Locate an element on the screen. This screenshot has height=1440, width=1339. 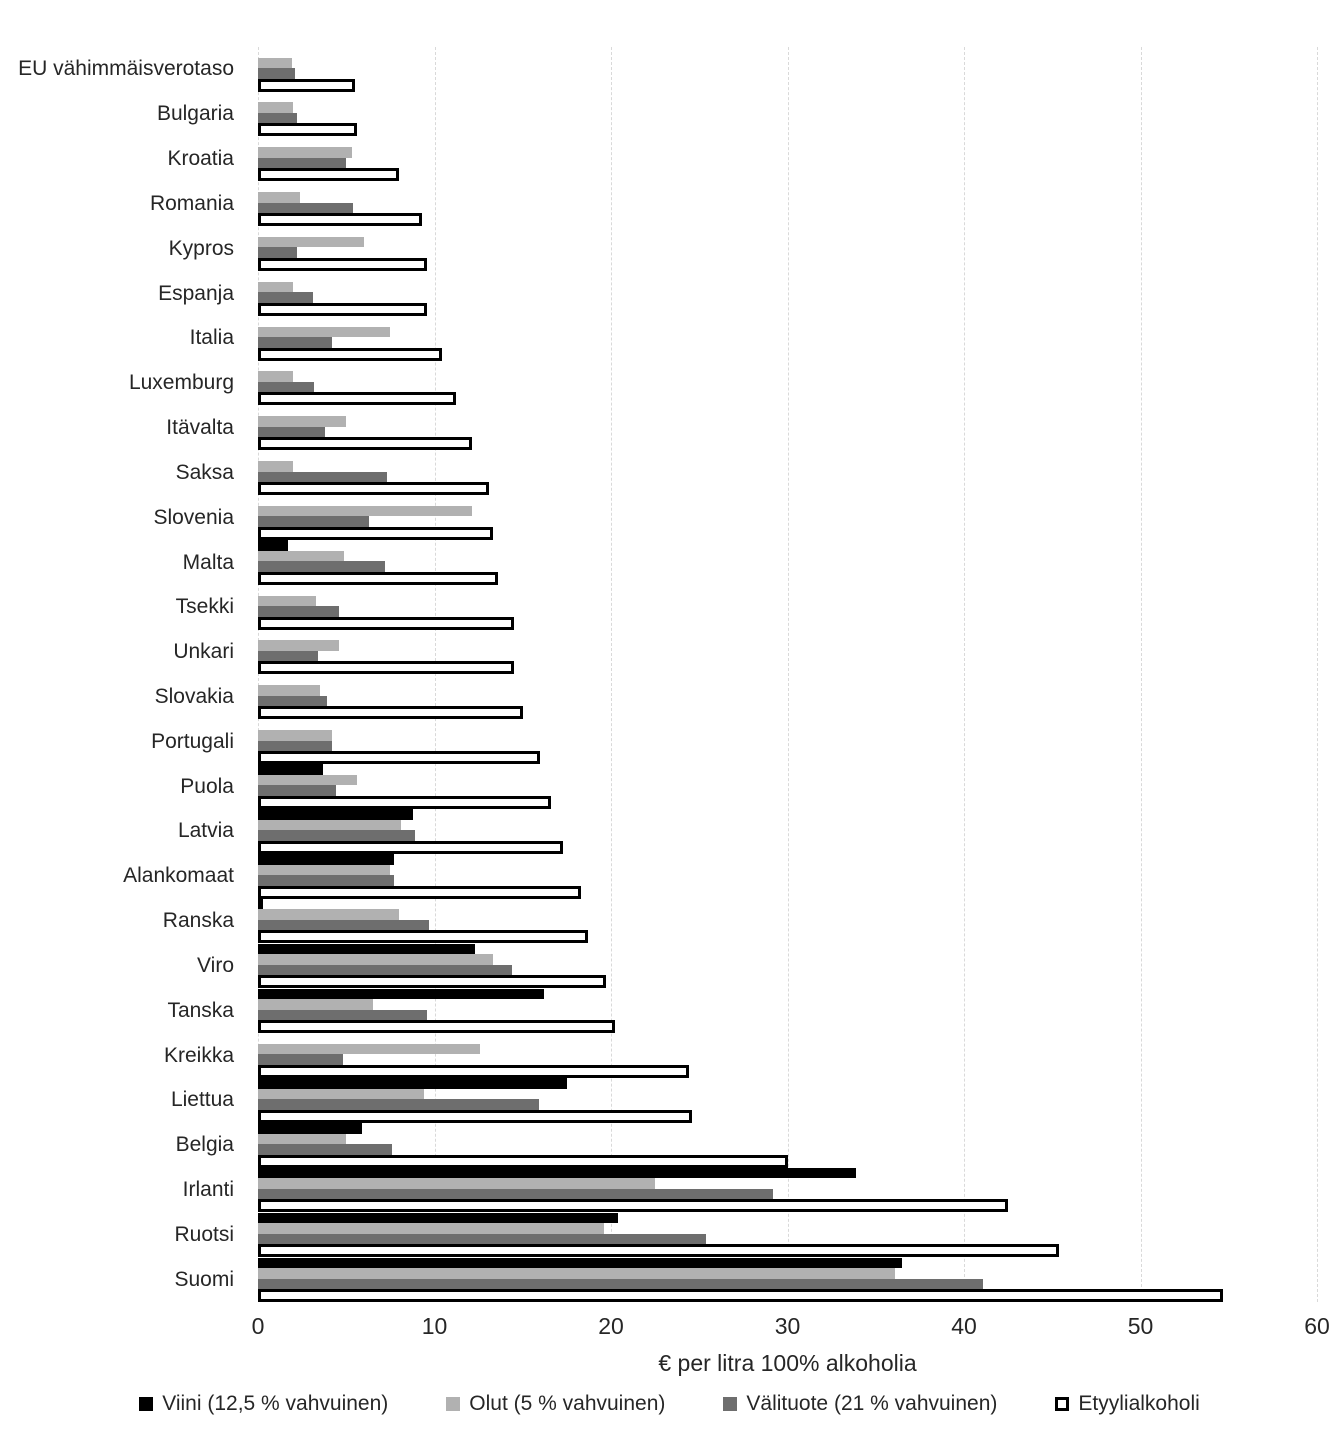
x-tick-label: 40 is located at coordinates (964, 1326).